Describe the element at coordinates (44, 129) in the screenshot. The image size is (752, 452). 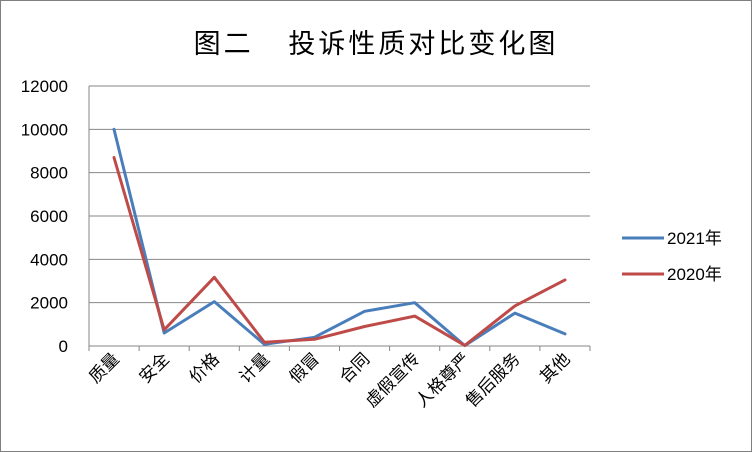
I see `y-tick-label: 10000` at that location.